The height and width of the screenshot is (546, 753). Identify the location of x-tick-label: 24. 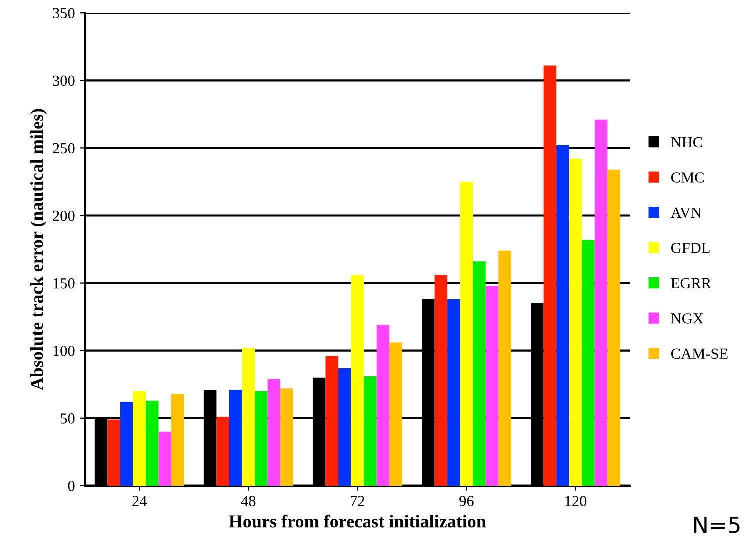
(140, 501).